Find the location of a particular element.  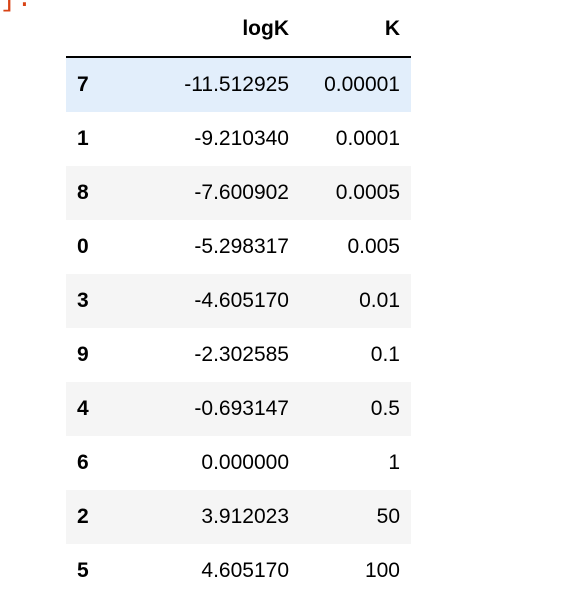

row-index: 8 is located at coordinates (91, 193).